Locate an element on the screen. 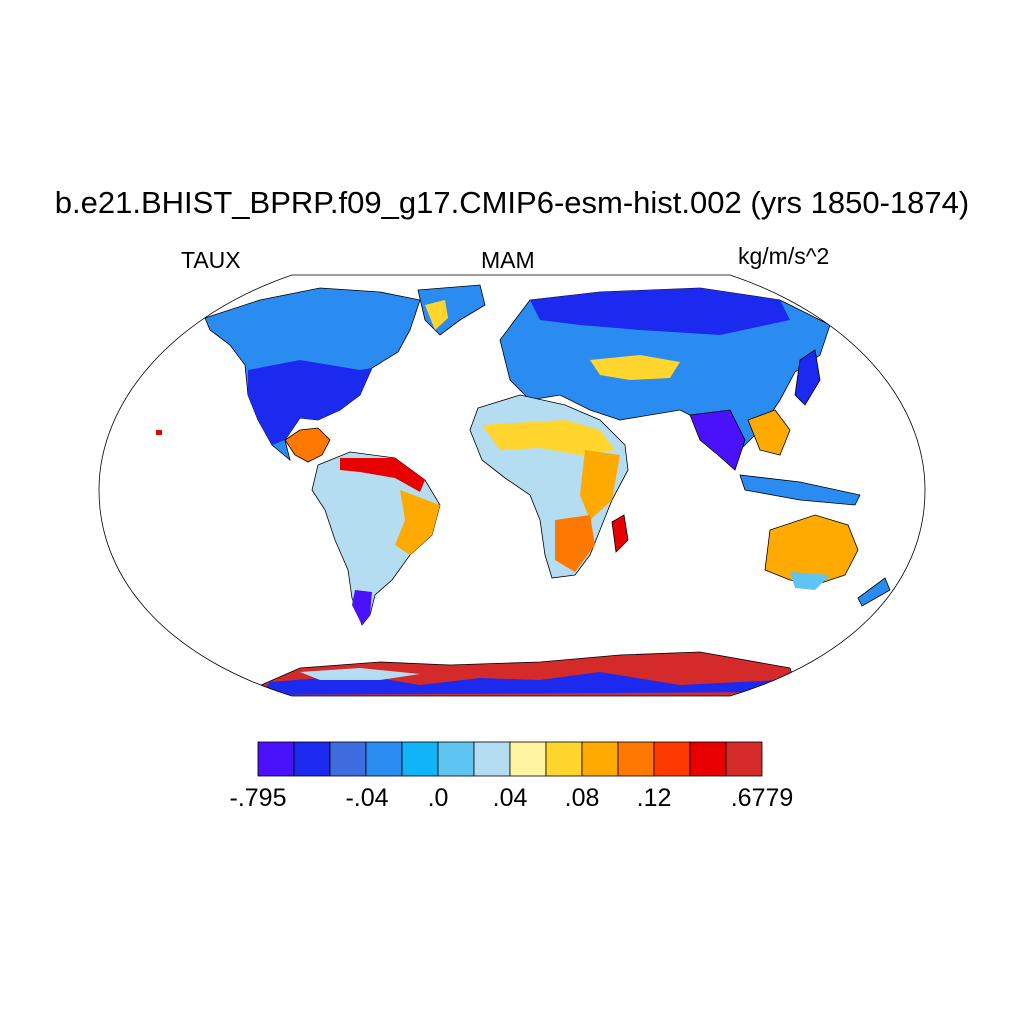 Image resolution: width=1024 pixels, height=1024 pixels. indonesia-land is located at coordinates (800, 490).